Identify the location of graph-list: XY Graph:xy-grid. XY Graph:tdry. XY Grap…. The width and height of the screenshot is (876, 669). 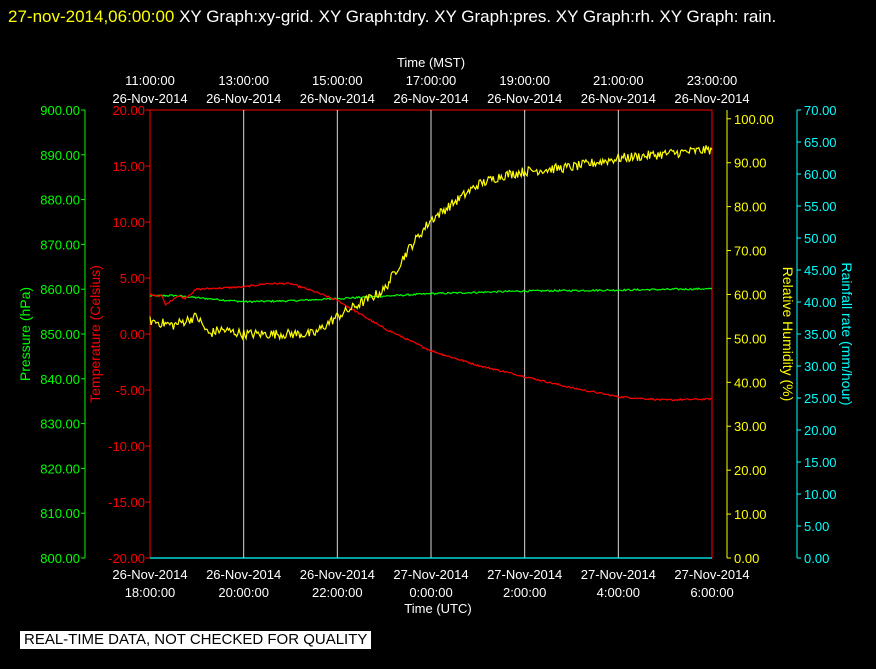
(478, 16).